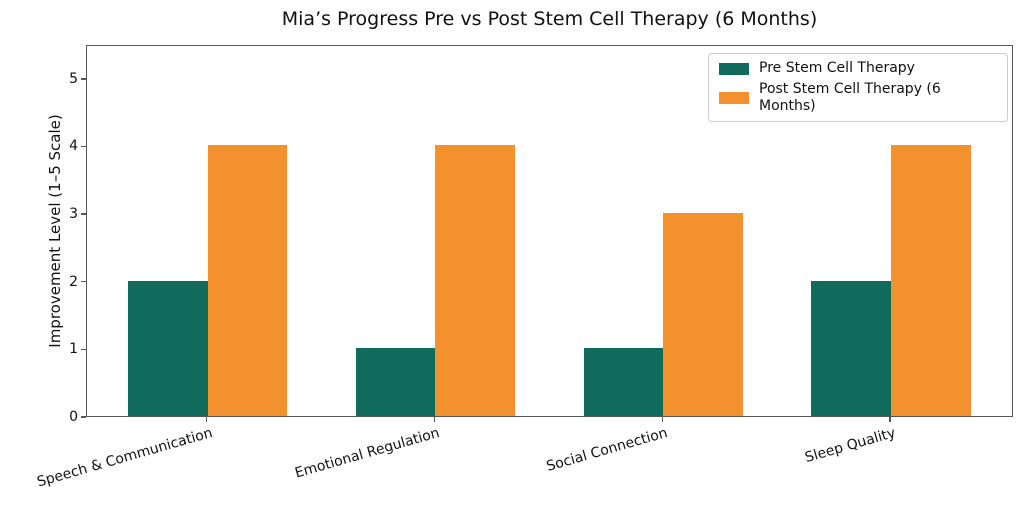  I want to click on x-tick-label-emotional-regulation: Emotional Regulation, so click(367, 453).